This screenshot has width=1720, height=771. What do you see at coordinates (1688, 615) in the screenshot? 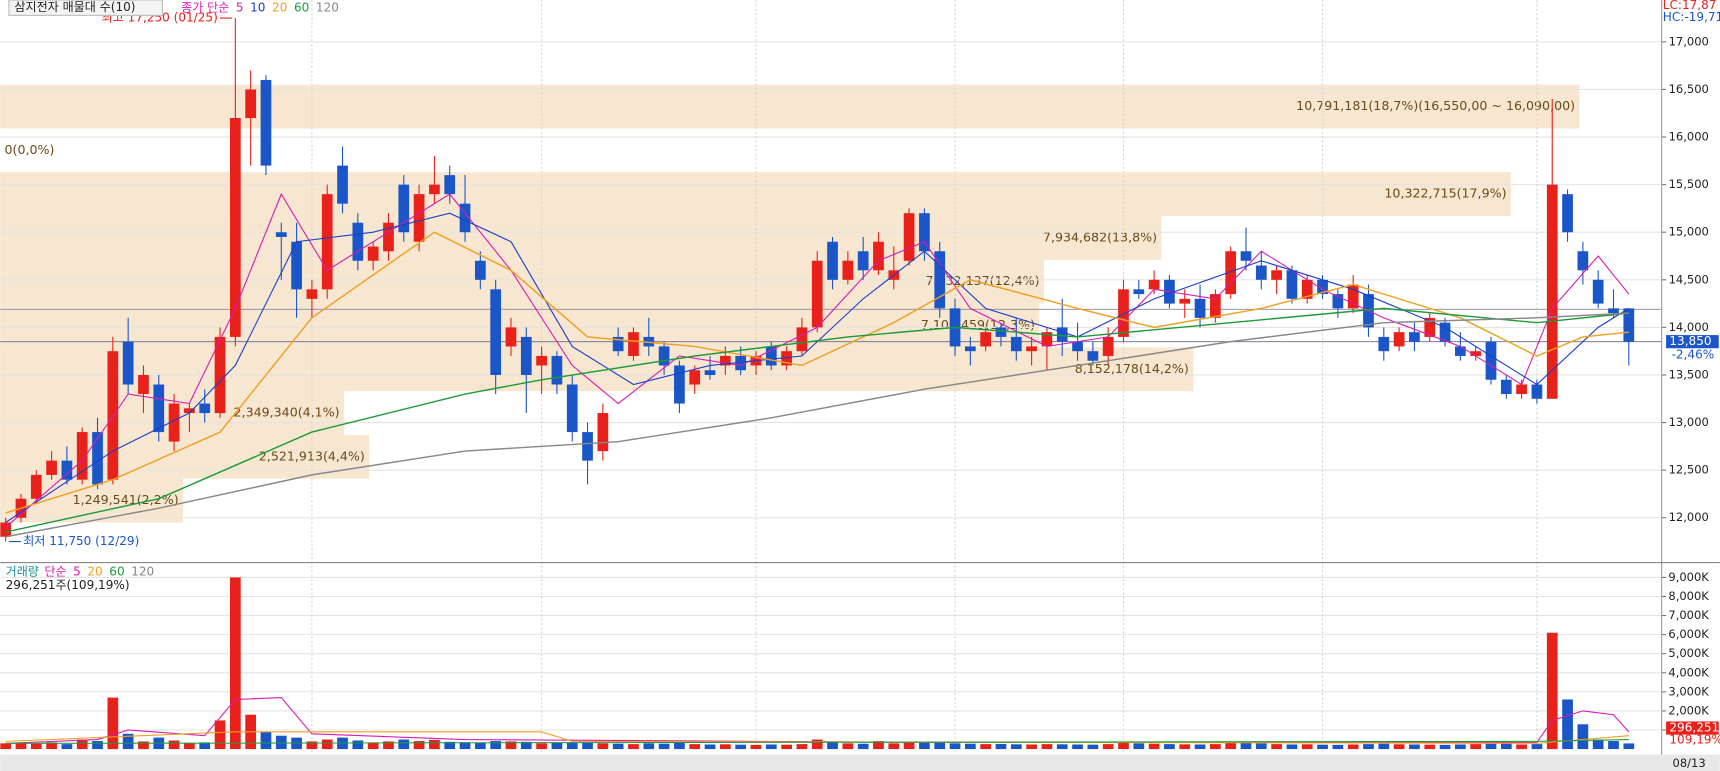
I see `volume-tick-label: 7,000K` at bounding box center [1688, 615].